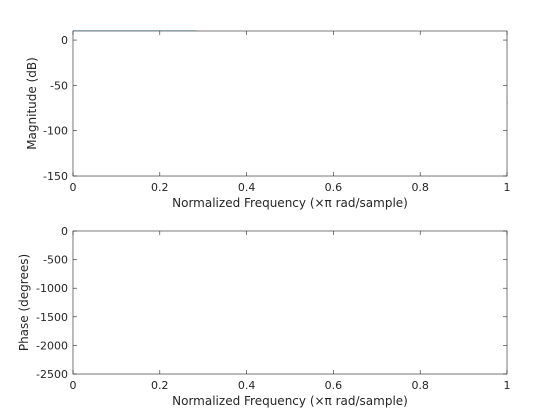 Image resolution: width=560 pixels, height=420 pixels. Describe the element at coordinates (160, 187) in the screenshot. I see `magnitude-x-tick-label: 0.2` at that location.